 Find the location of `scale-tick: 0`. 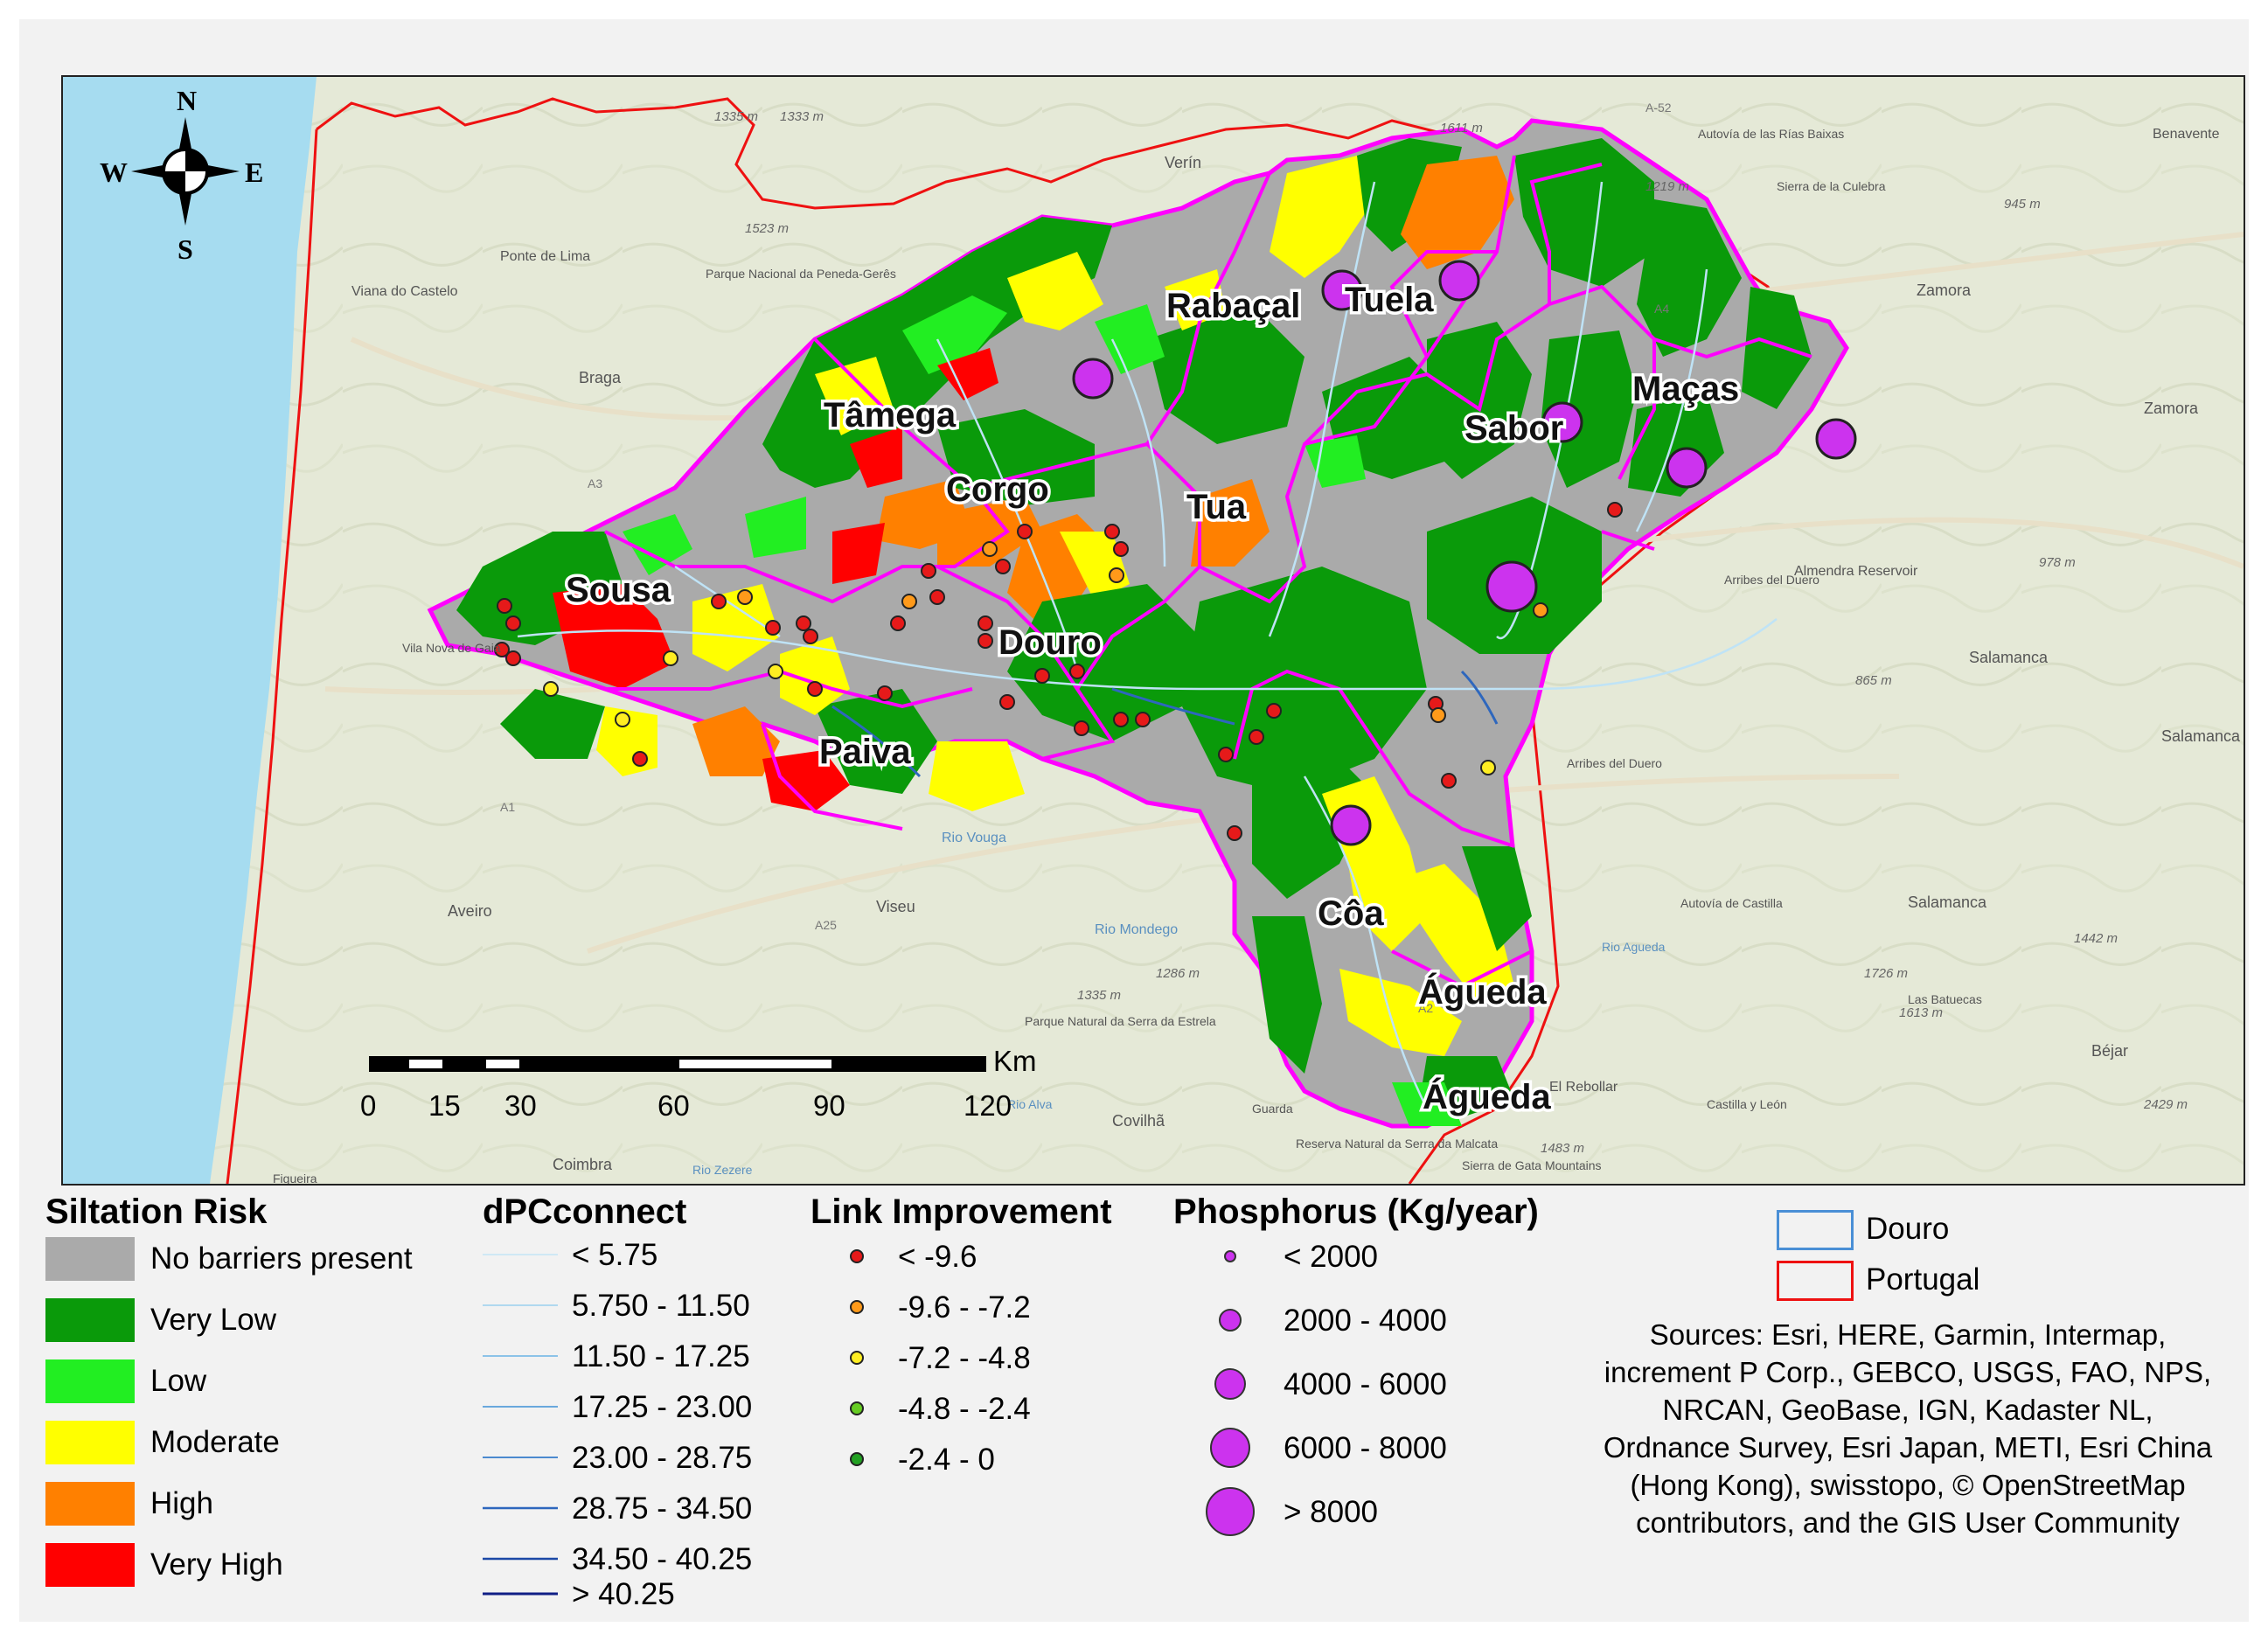

scale-tick: 0 is located at coordinates (368, 1105).